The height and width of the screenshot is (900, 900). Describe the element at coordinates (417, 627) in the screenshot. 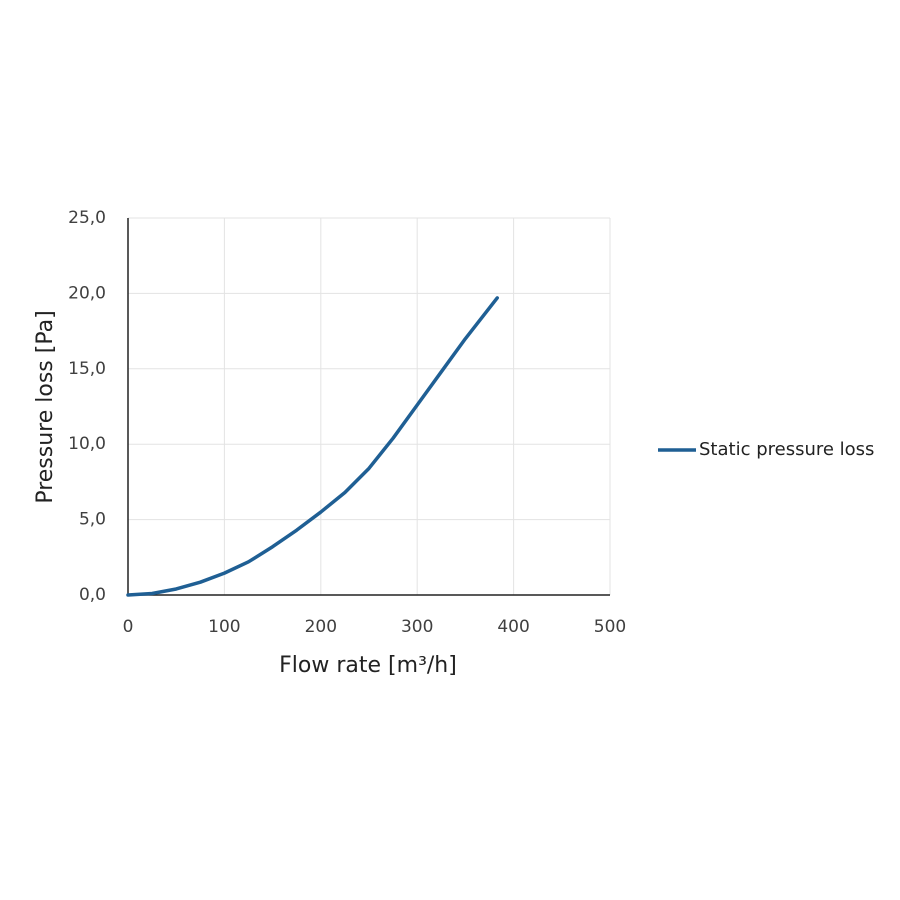

I see `x-tick-label: 300` at that location.